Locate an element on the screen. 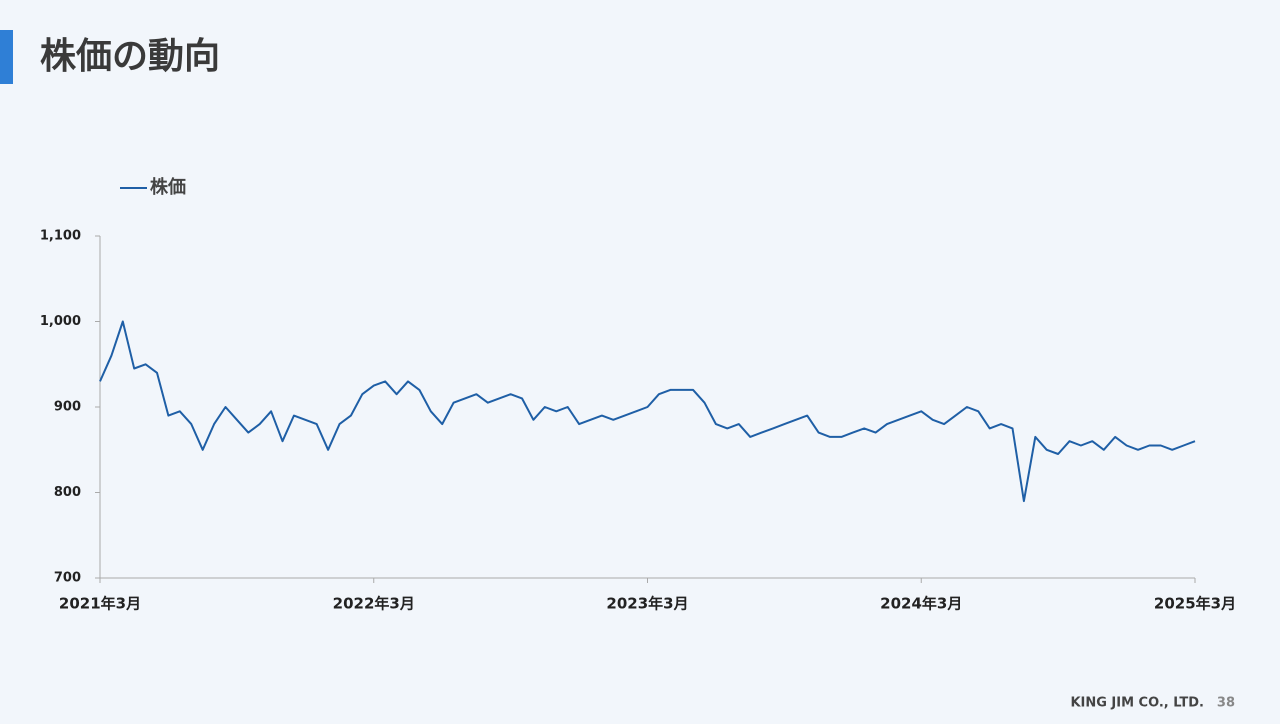 This screenshot has width=1280, height=724. legend-label: 株価 is located at coordinates (168, 187).